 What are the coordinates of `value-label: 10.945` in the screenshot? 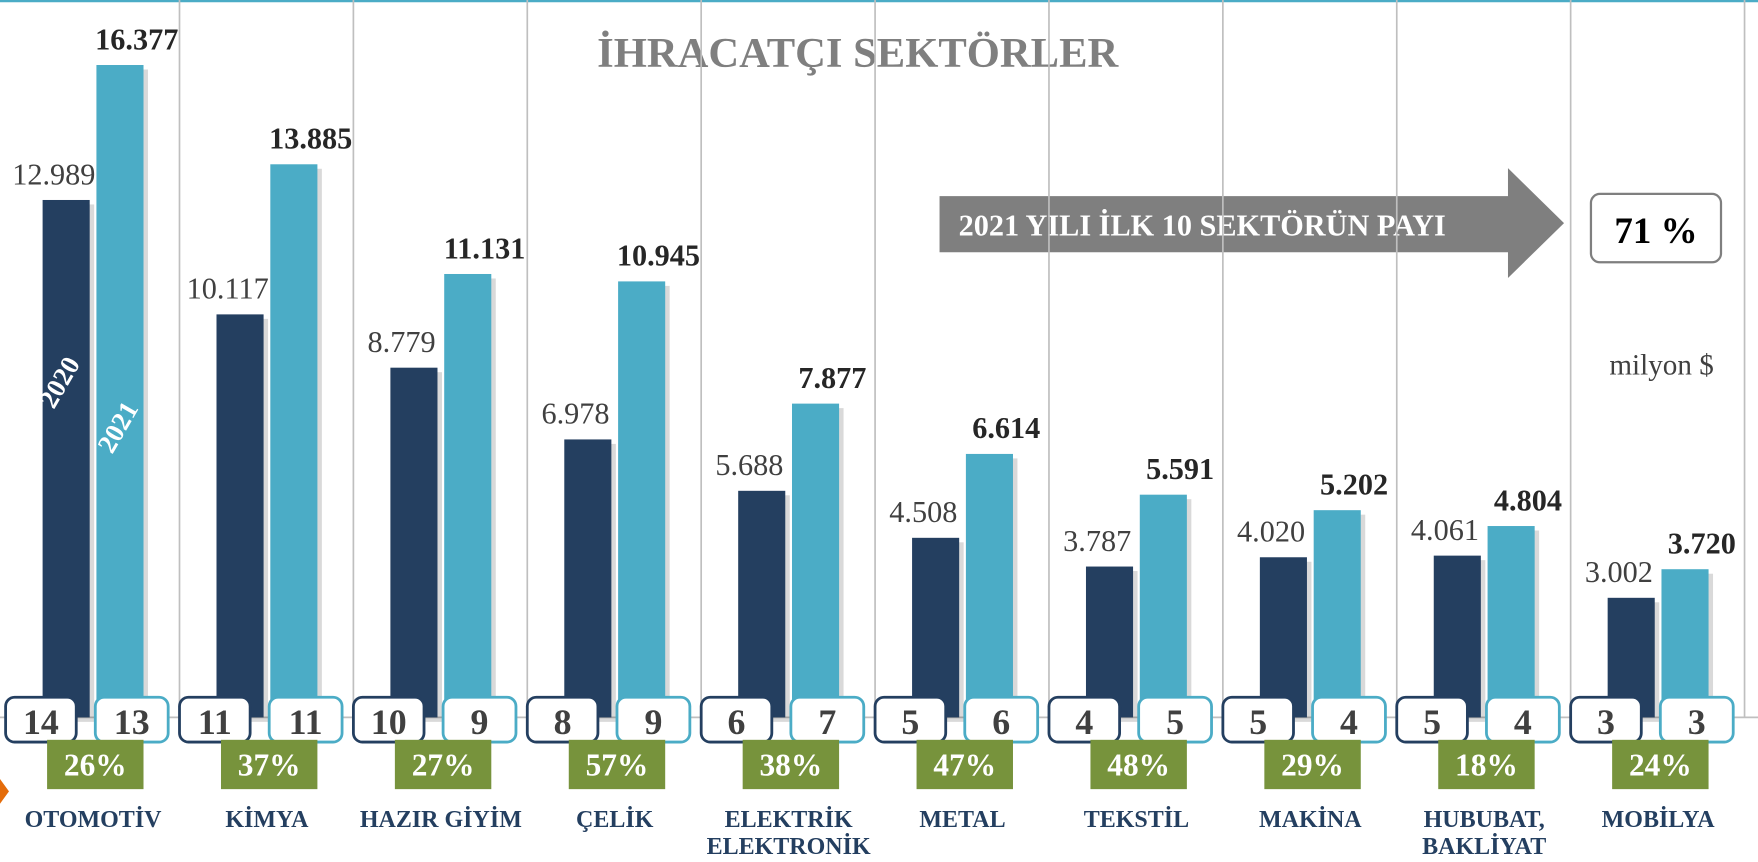 It's located at (658, 256).